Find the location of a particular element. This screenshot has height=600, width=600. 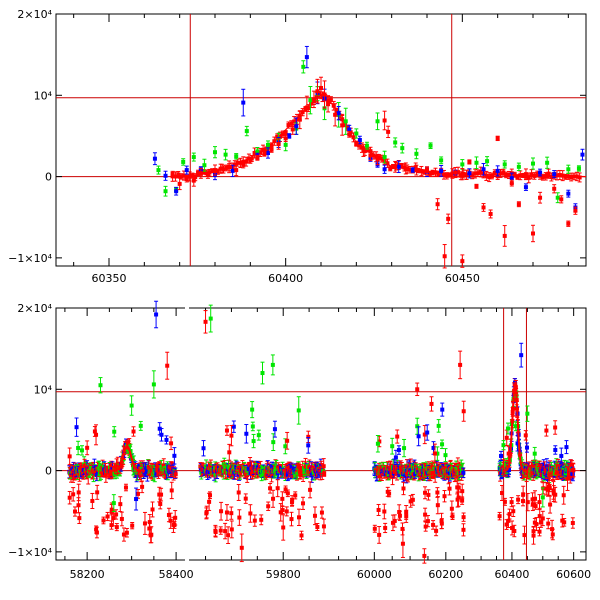

xtick-label: 59800 is located at coordinates (283, 574).